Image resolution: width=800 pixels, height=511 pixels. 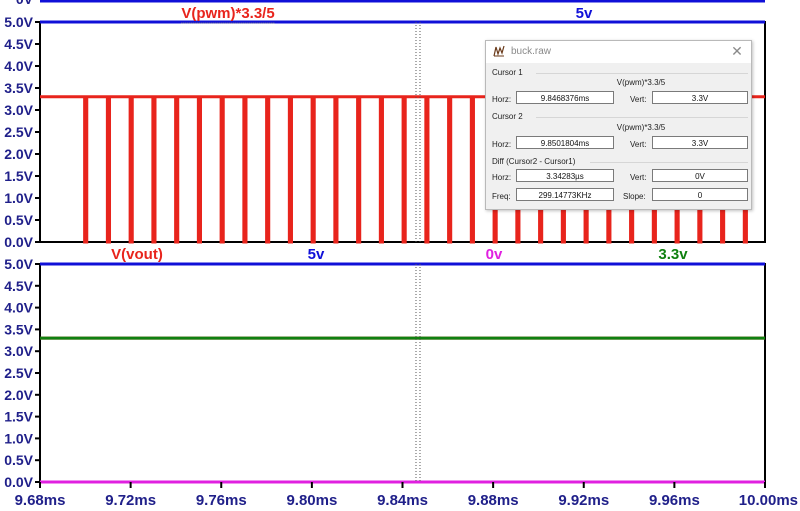 I want to click on pwm-y-tick-label: 2.5V, so click(x=18, y=132).